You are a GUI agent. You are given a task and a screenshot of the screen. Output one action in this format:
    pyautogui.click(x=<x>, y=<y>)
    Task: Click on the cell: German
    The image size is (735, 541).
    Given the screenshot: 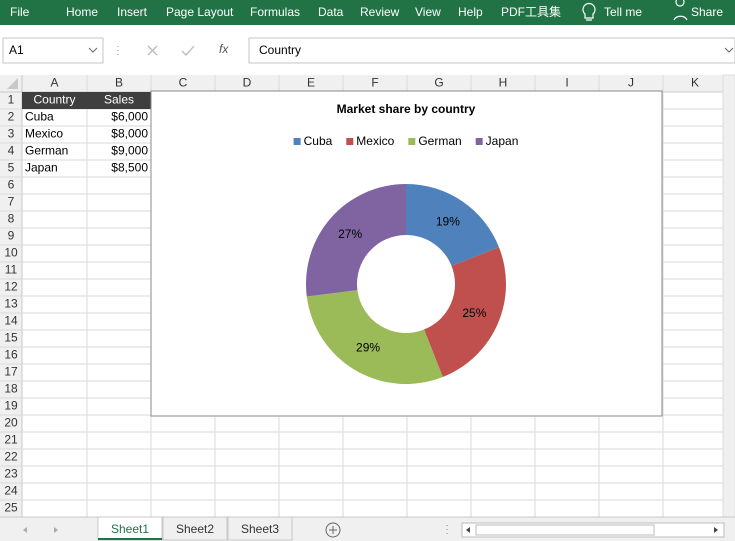 What is the action you would take?
    pyautogui.click(x=46, y=151)
    